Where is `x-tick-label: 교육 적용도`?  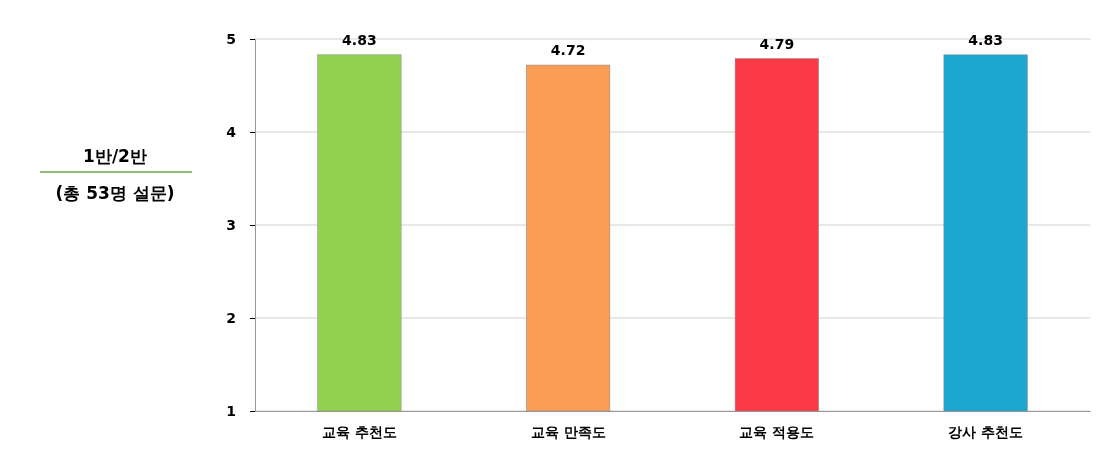
x-tick-label: 교육 적용도 is located at coordinates (777, 431).